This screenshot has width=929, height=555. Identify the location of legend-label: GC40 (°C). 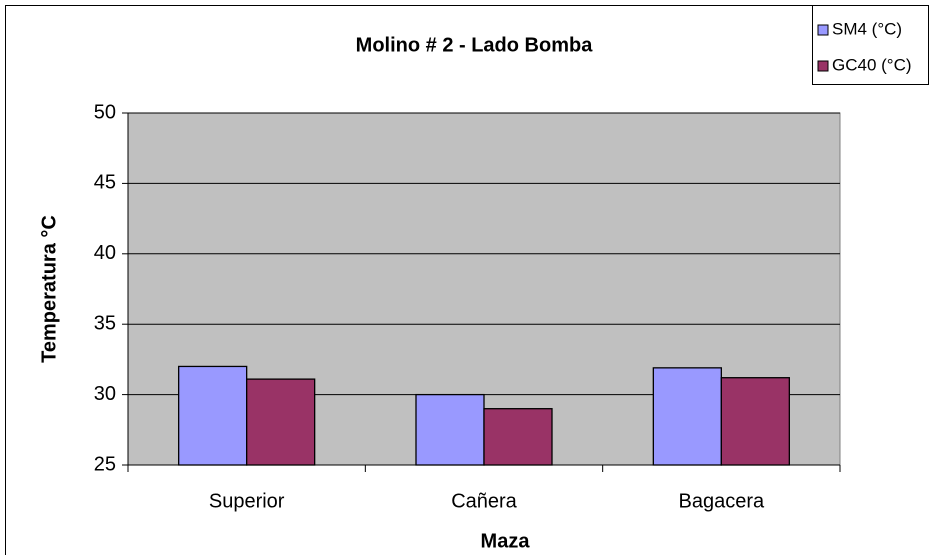
(872, 64).